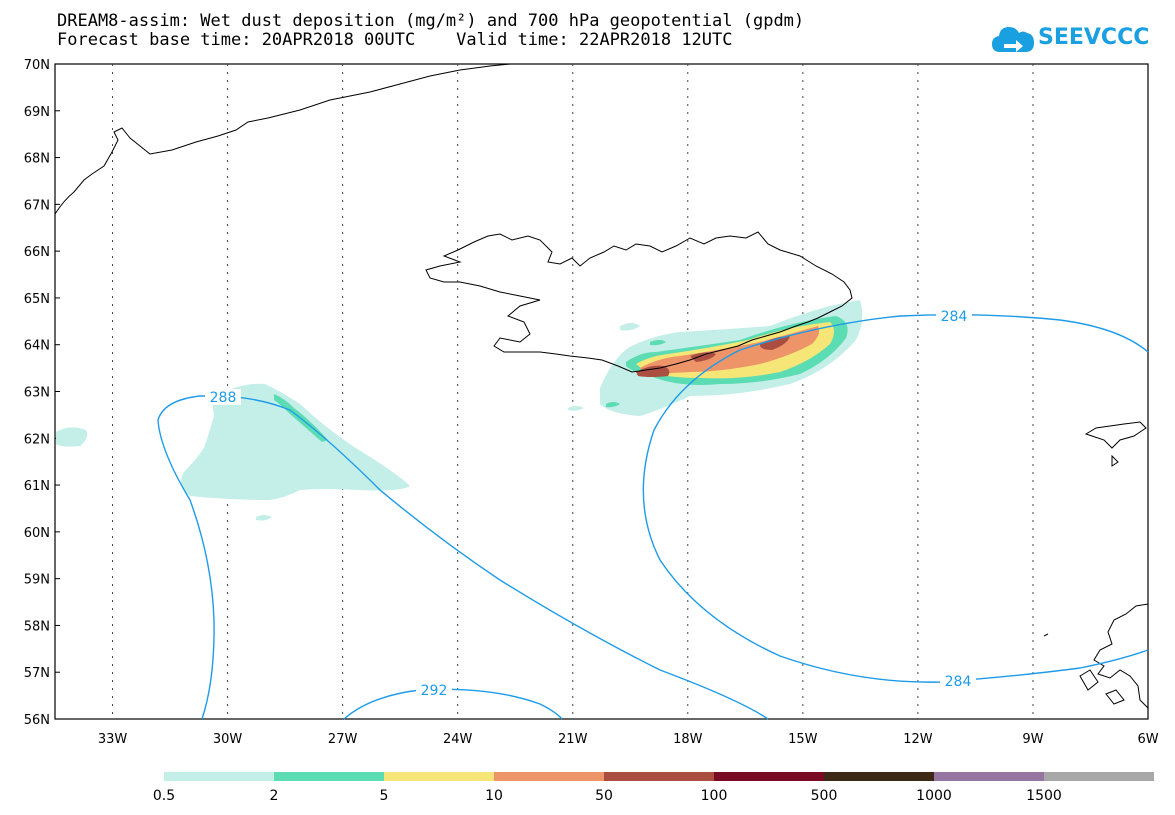 The height and width of the screenshot is (815, 1175). Describe the element at coordinates (384, 796) in the screenshot. I see `colorbar-label: 5` at that location.